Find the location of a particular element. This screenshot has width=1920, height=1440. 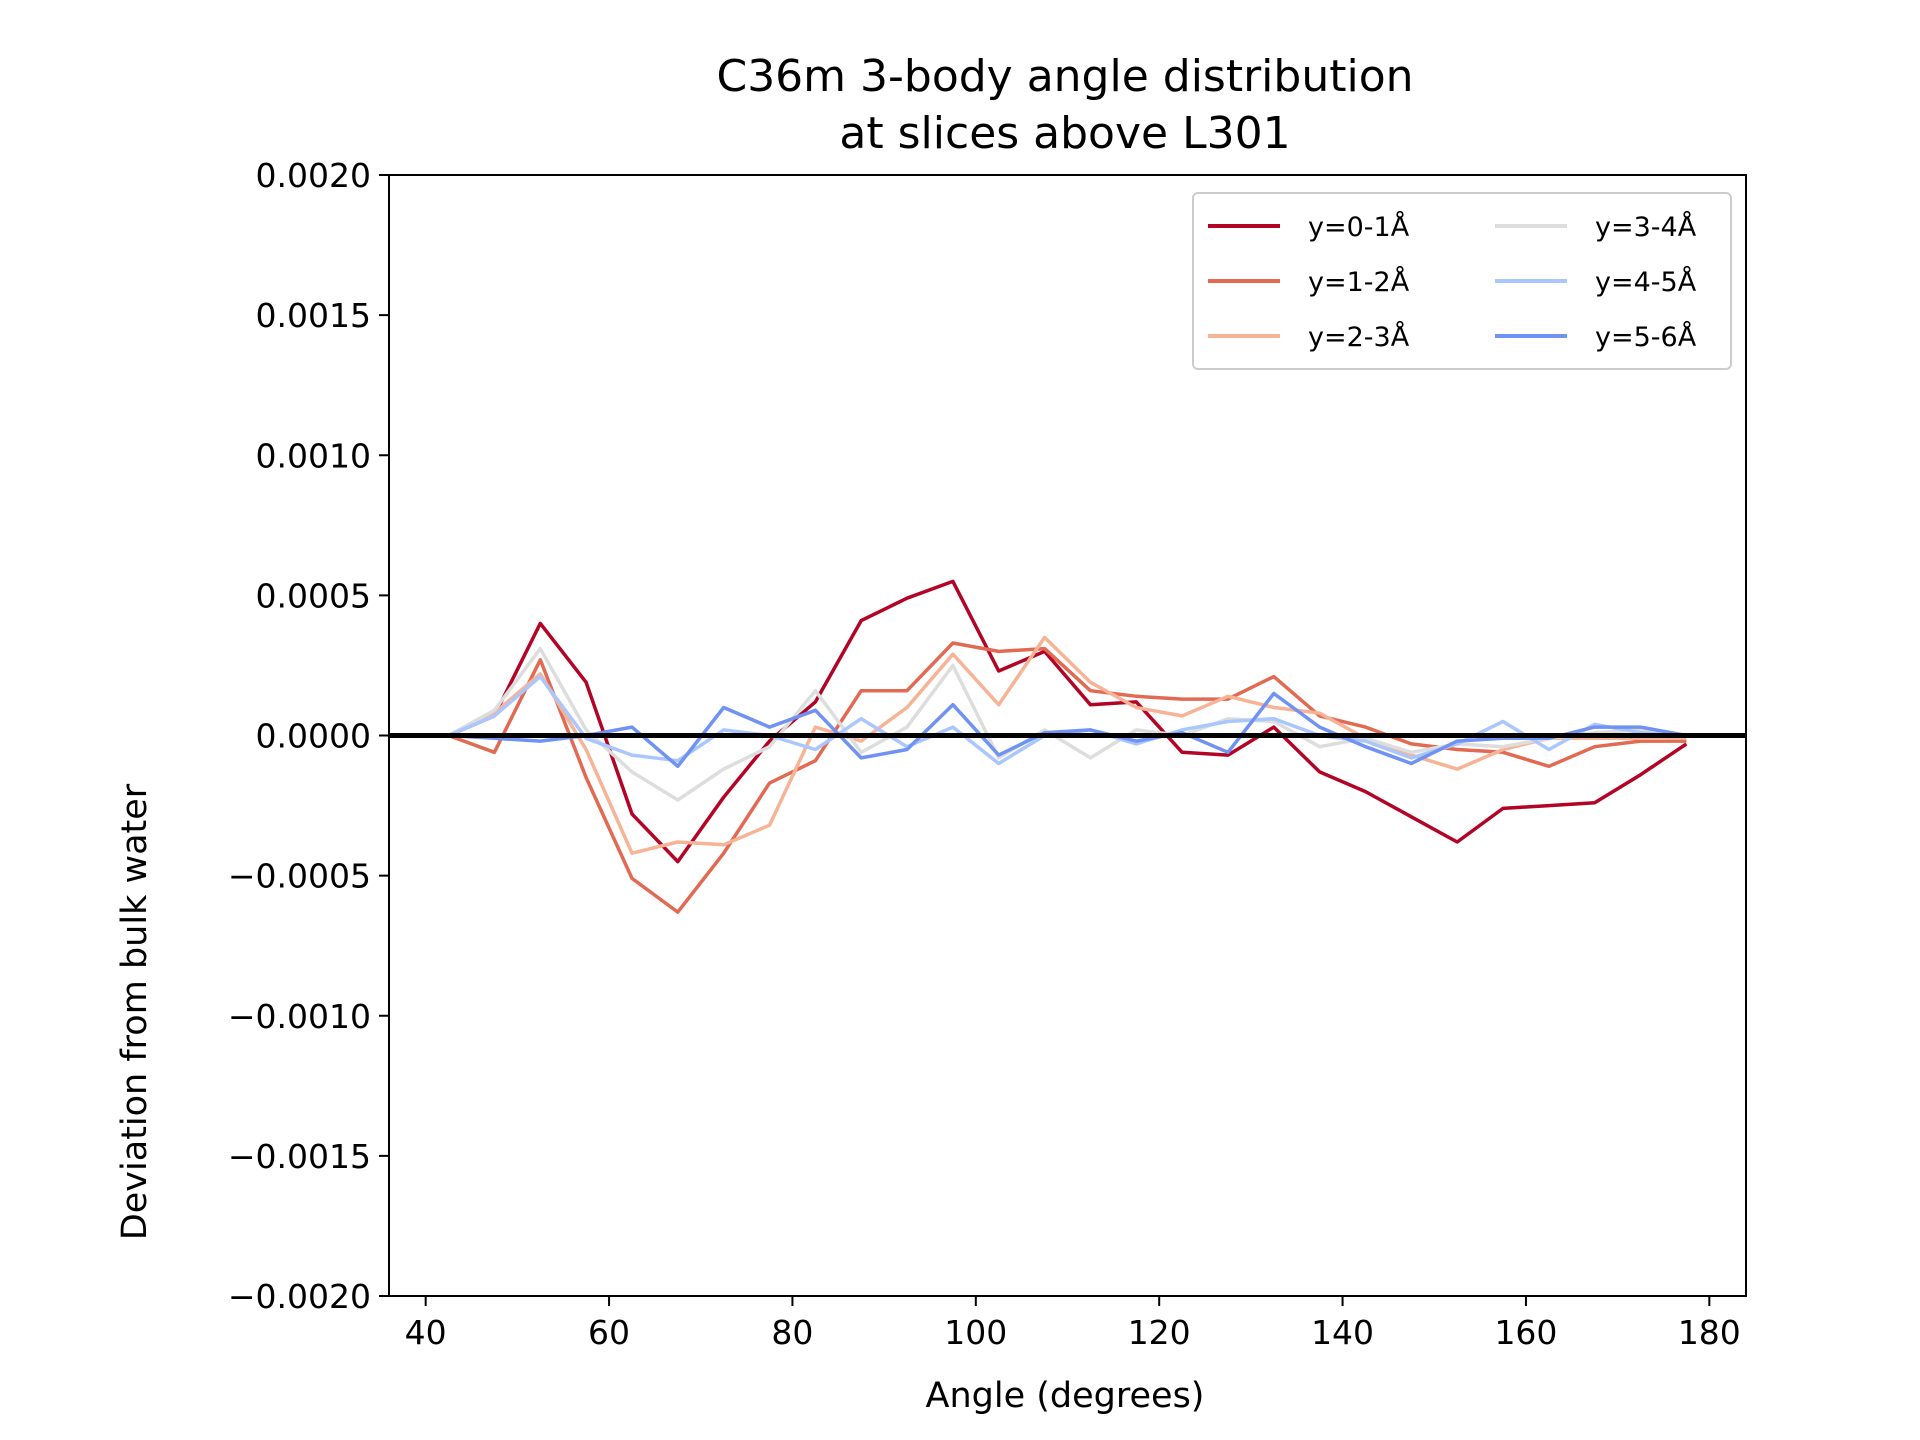

y-tick-label: 0.0005 is located at coordinates (313, 595).